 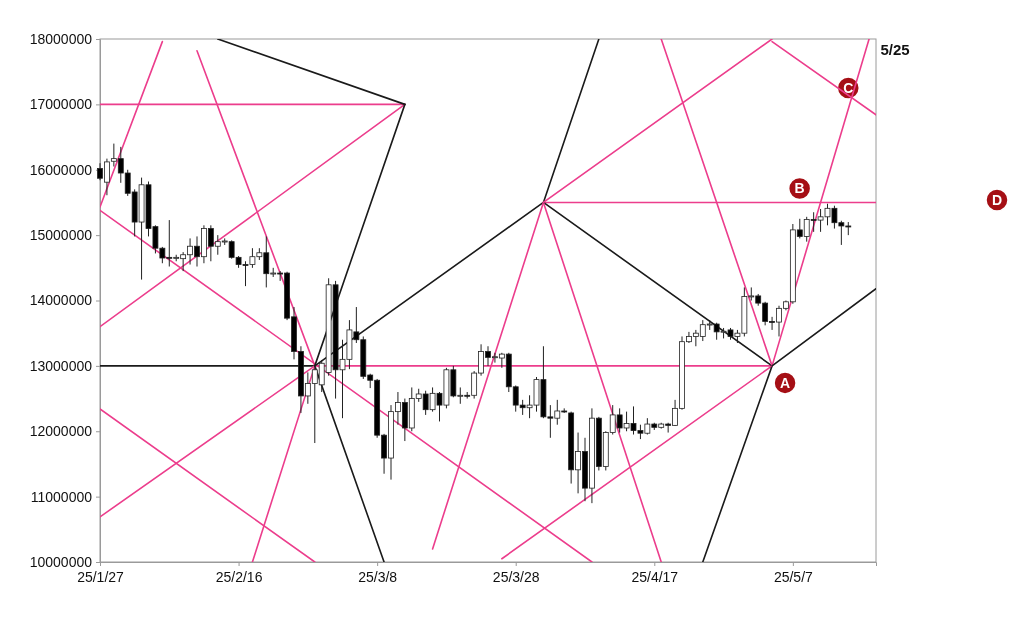 I want to click on annotation: C, so click(x=848, y=88).